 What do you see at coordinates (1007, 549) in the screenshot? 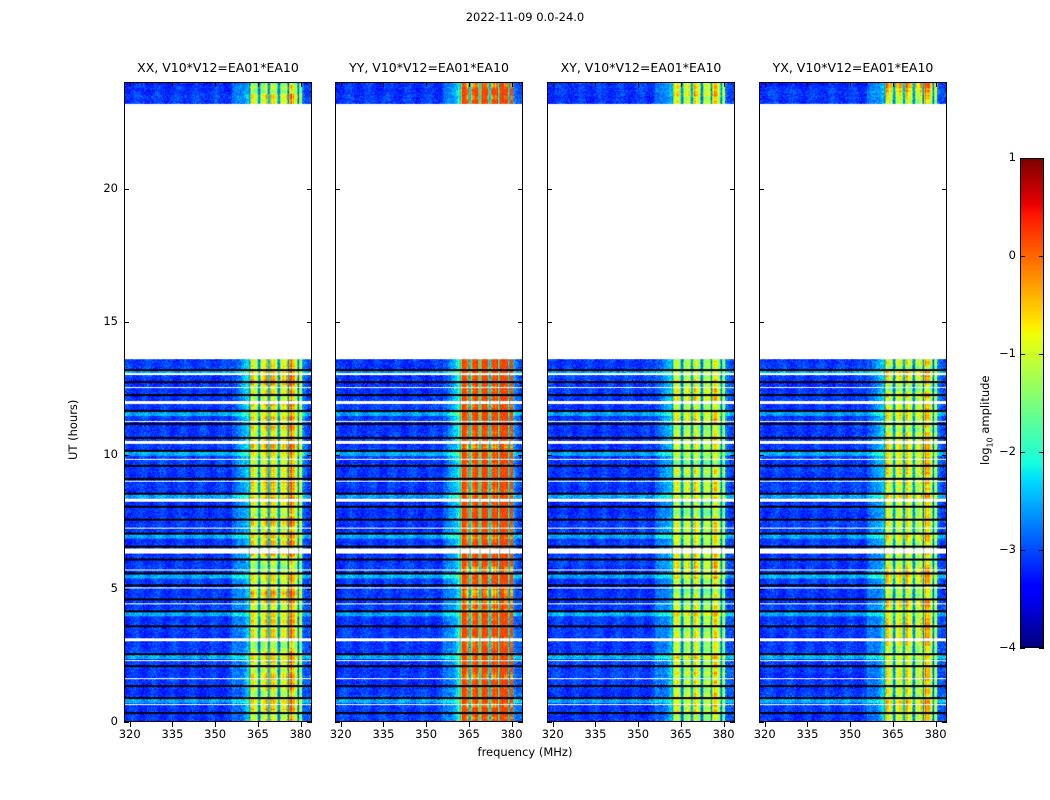
I see `colorbar-tick-label: −3` at bounding box center [1007, 549].